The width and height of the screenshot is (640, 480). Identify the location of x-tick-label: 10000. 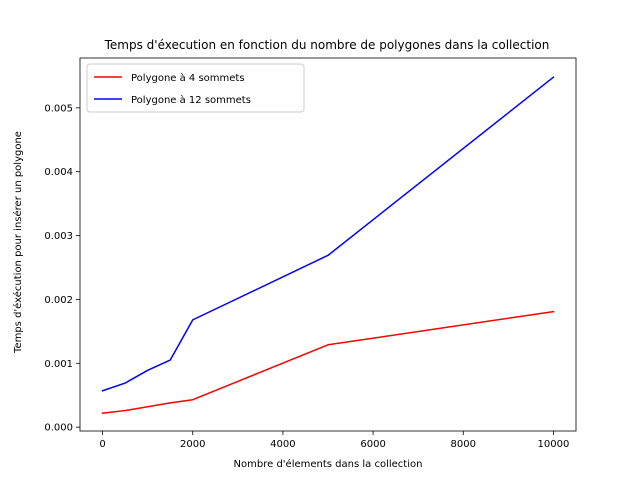
(554, 444).